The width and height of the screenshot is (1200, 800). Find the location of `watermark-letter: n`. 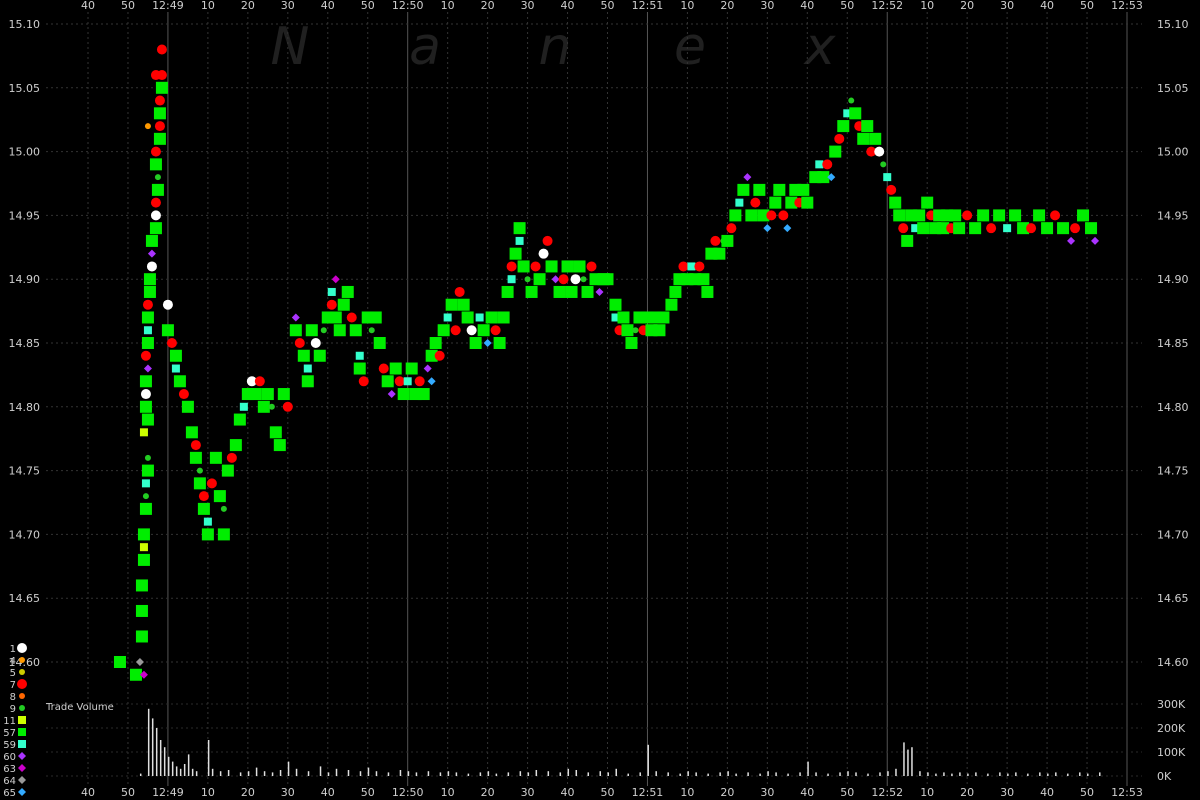

watermark-letter: n is located at coordinates (555, 47).